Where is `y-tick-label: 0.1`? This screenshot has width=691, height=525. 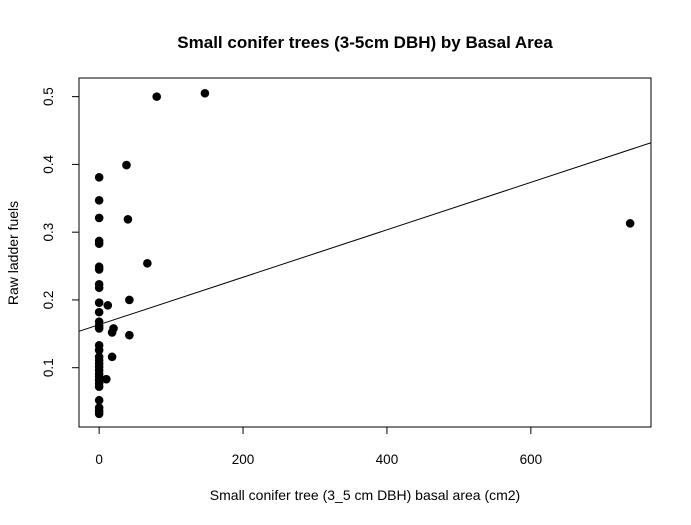 y-tick-label: 0.1 is located at coordinates (48, 367).